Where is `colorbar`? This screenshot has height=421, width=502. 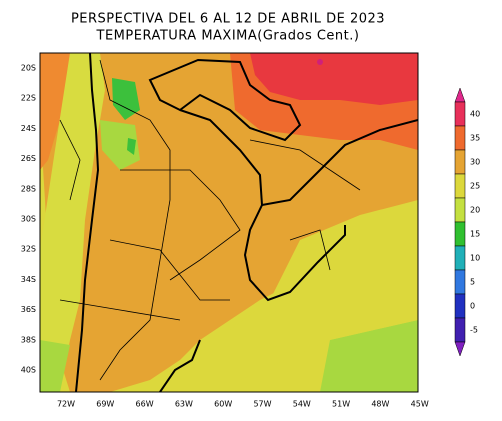
colorbar is located at coordinates (460, 222).